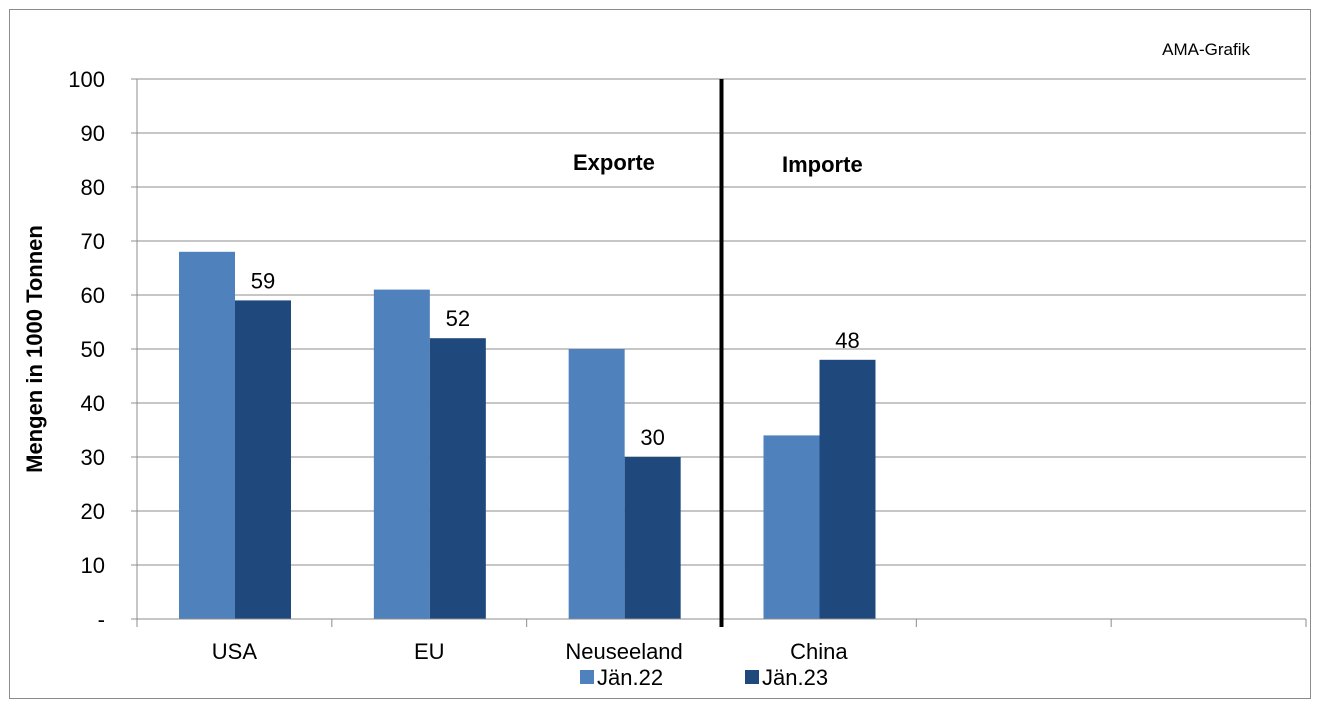 This screenshot has height=708, width=1320. Describe the element at coordinates (596, 484) in the screenshot. I see `bar-Jän.22-Neuseeland` at that location.